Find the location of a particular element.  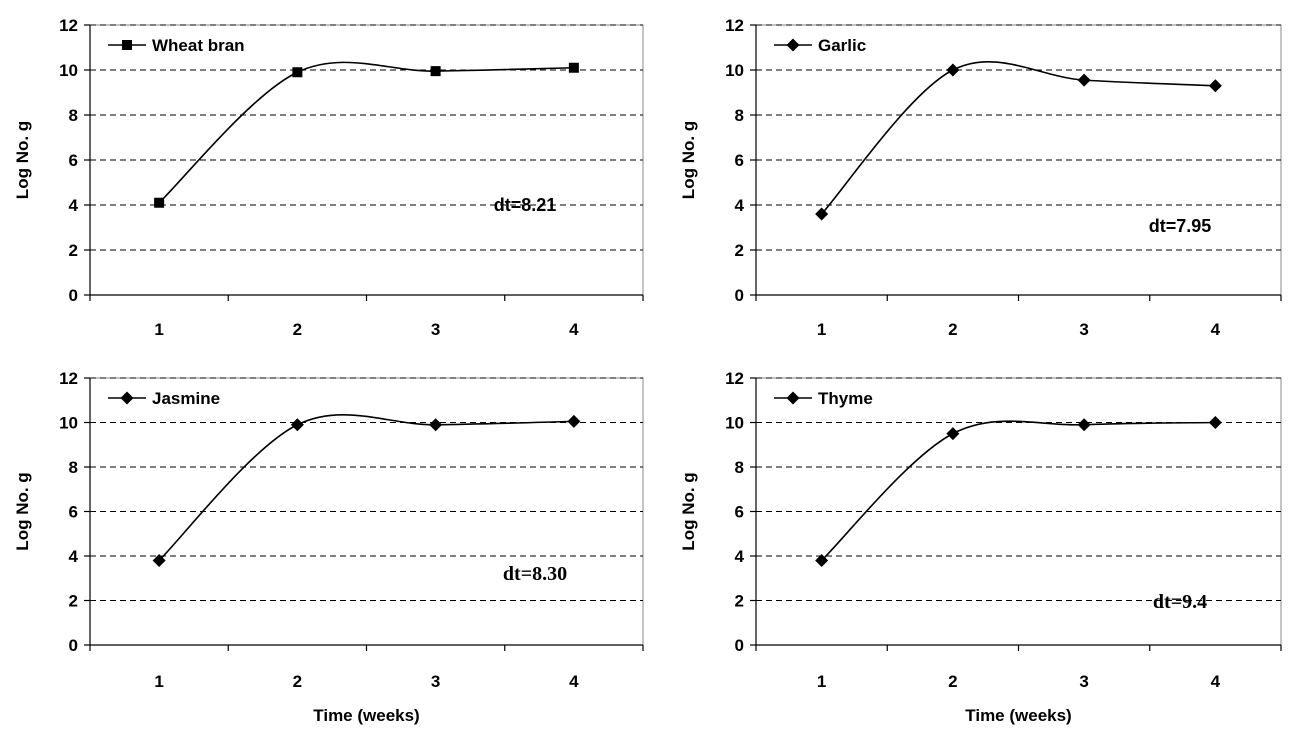

legend-label: Garlic is located at coordinates (842, 45).